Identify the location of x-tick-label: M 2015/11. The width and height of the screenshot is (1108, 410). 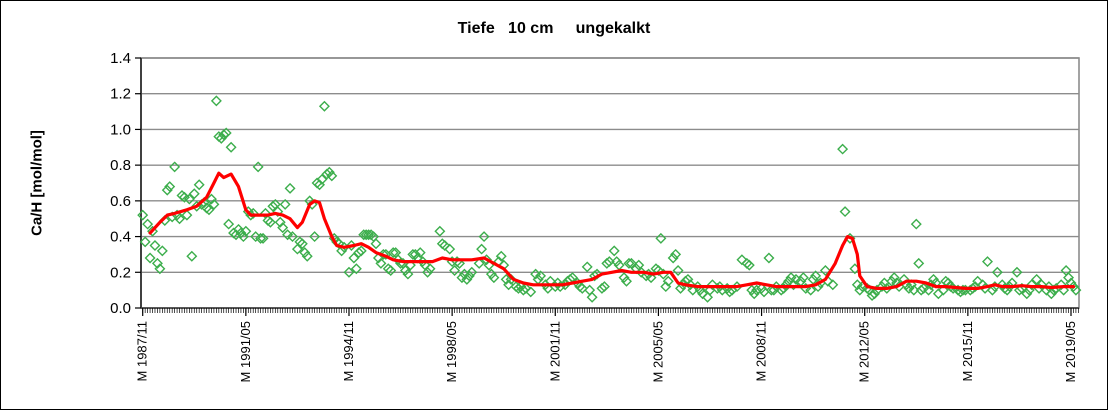
(967, 351).